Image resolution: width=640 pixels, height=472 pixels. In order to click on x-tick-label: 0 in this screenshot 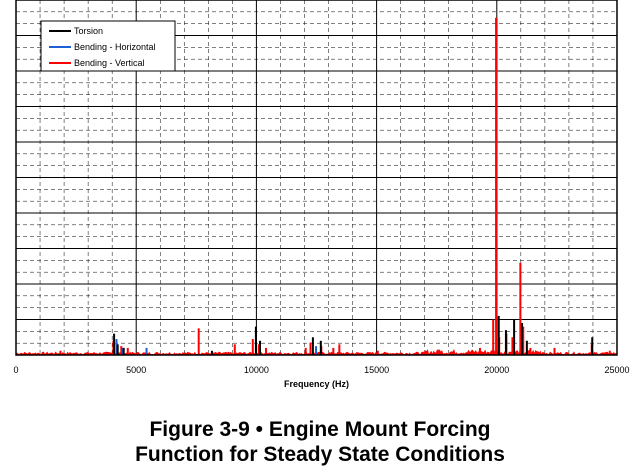, I will do `click(15, 370)`.